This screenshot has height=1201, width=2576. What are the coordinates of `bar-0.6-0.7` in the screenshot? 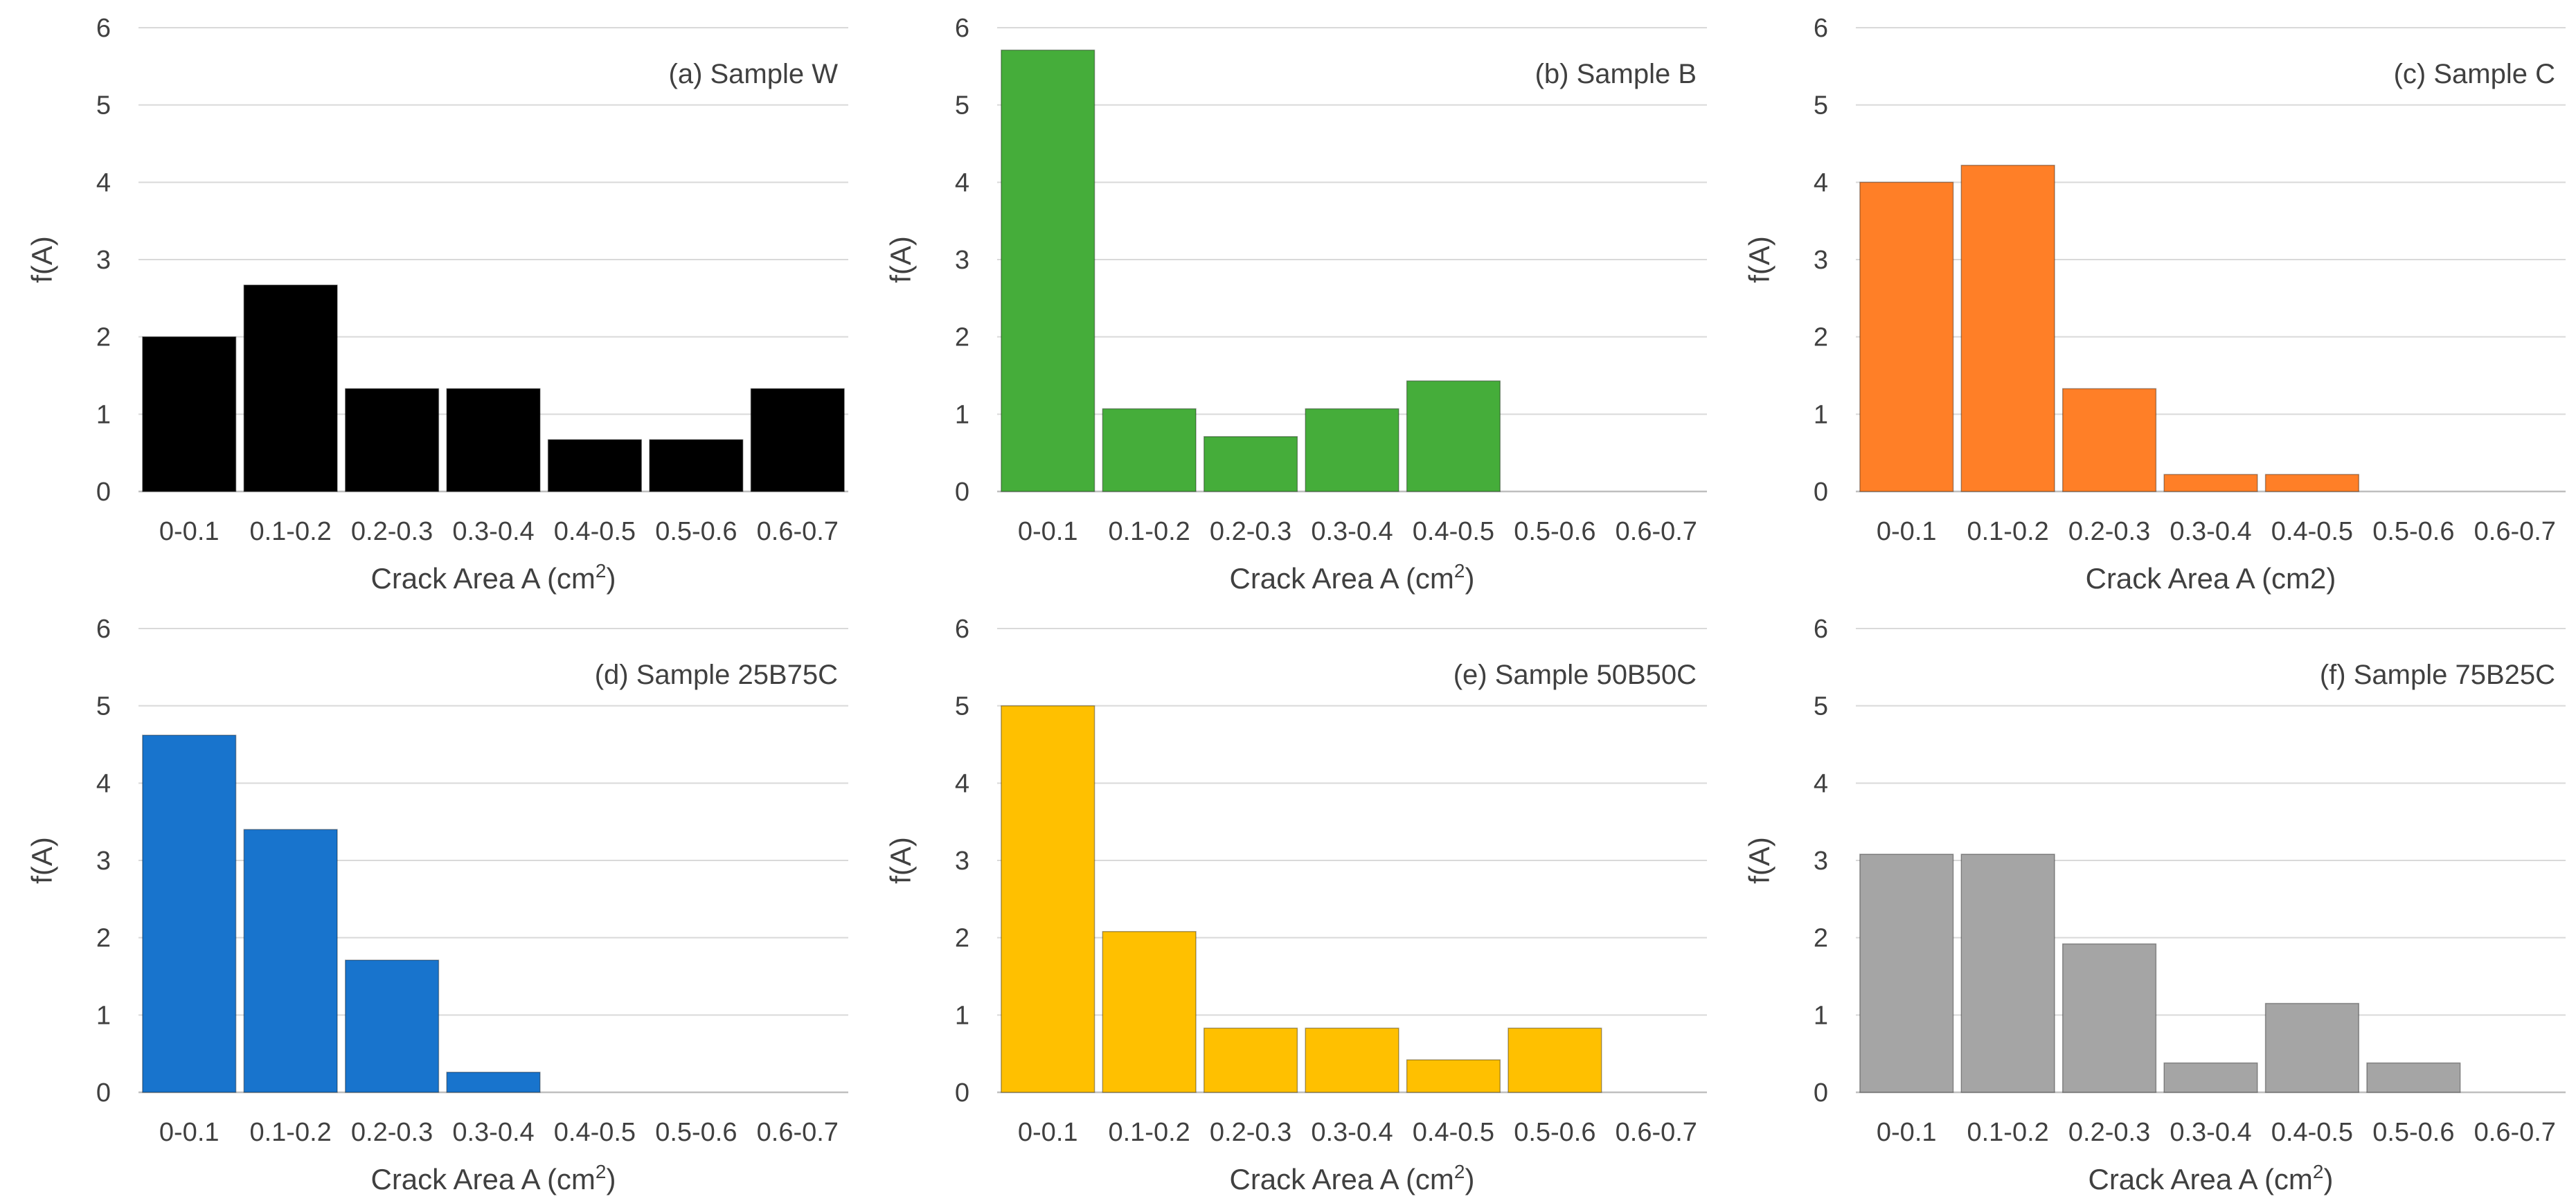 It's located at (798, 440).